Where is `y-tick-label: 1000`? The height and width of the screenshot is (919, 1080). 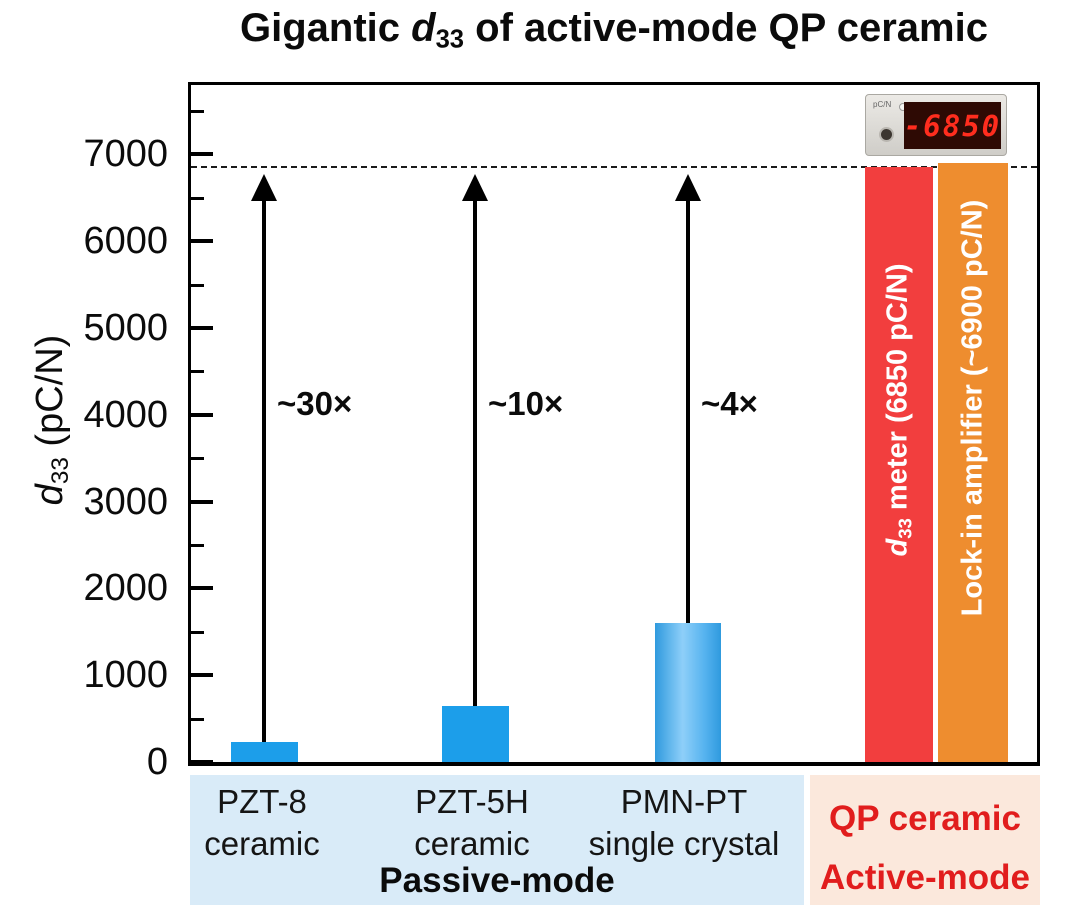 y-tick-label: 1000 is located at coordinates (125, 675).